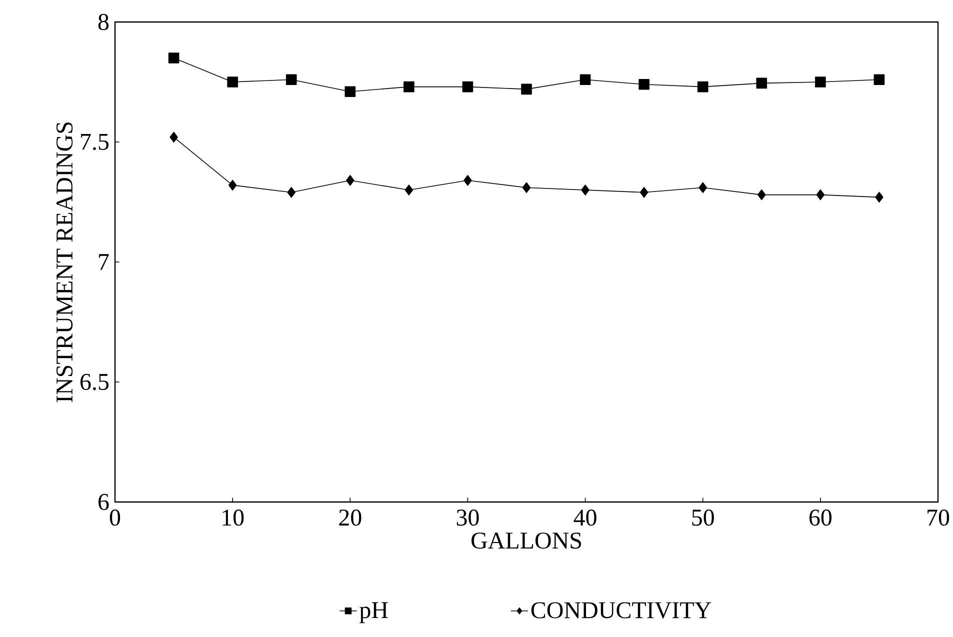 This screenshot has width=953, height=637. What do you see at coordinates (103, 502) in the screenshot?
I see `y-tick-label: 6` at bounding box center [103, 502].